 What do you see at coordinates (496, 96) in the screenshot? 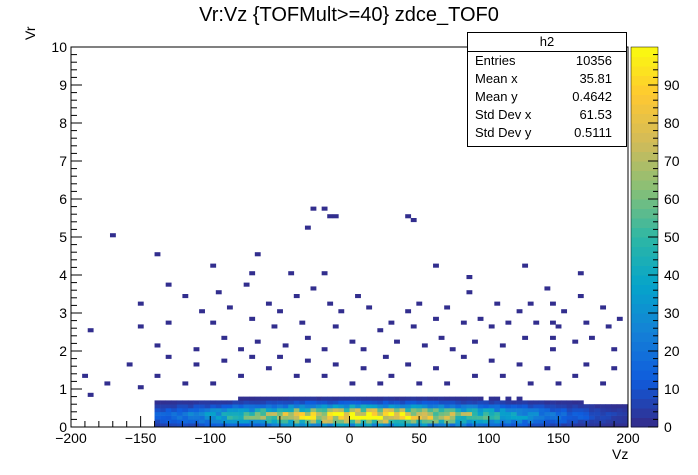
I see `stats-key: Mean y` at bounding box center [496, 96].